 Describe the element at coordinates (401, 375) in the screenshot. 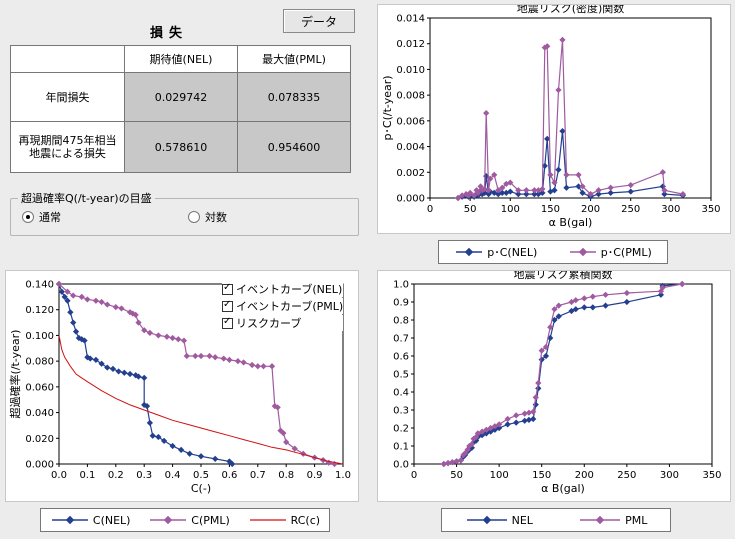

I see `y-tick-label: 0.5` at that location.